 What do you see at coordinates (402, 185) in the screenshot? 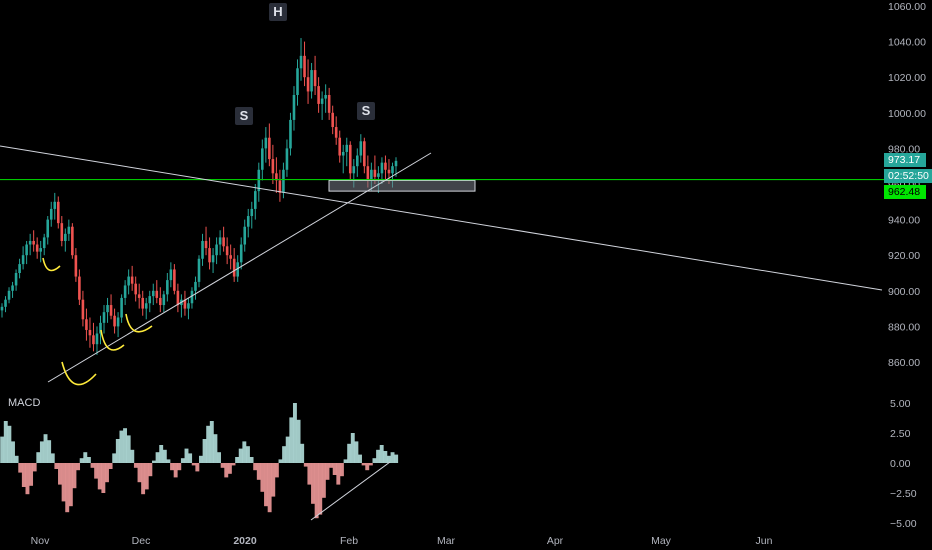
I see `support-zone-rectangle` at bounding box center [402, 185].